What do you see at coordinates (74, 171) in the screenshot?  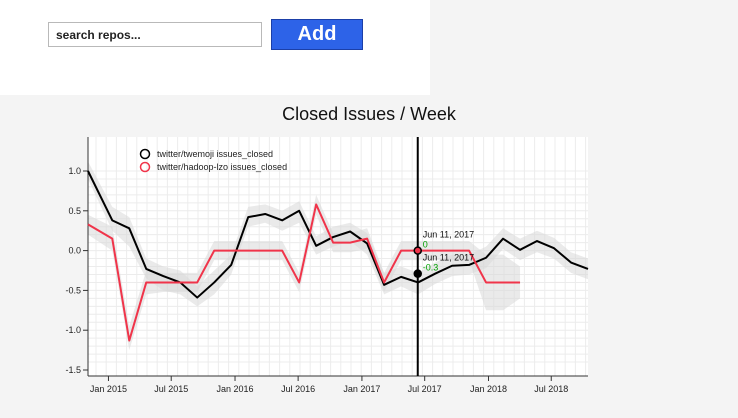 I see `y-tick-label: 1.0` at bounding box center [74, 171].